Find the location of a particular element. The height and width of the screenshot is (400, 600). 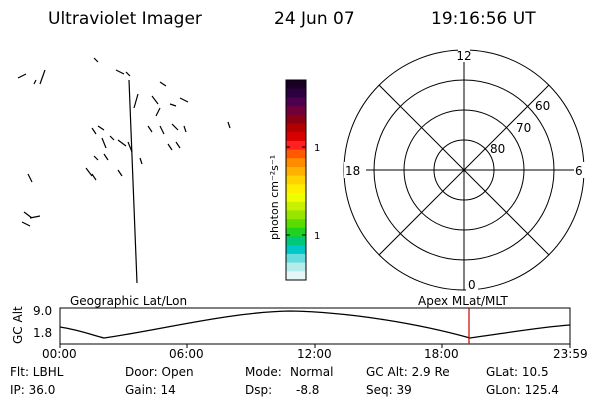

mlt-label-0: 0 is located at coordinates (472, 285).